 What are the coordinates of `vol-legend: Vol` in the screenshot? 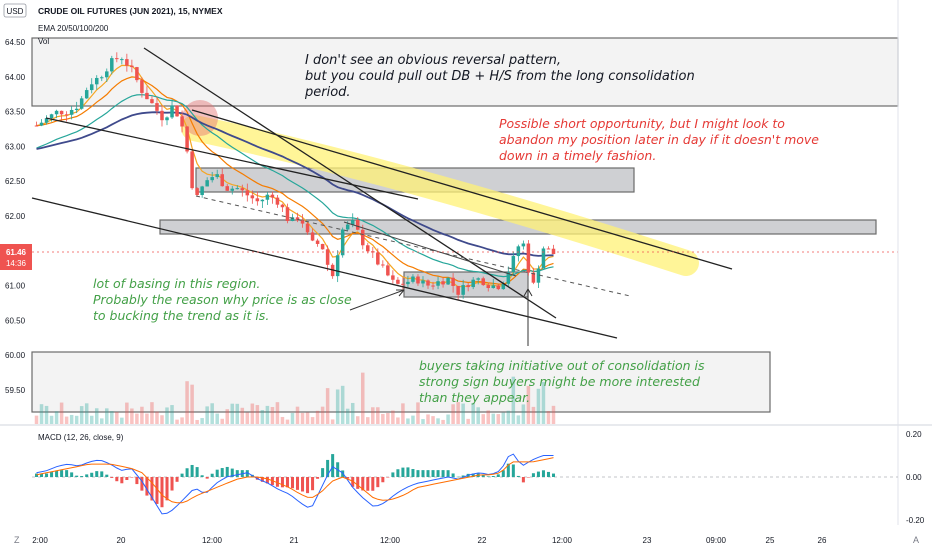 It's located at (43, 41).